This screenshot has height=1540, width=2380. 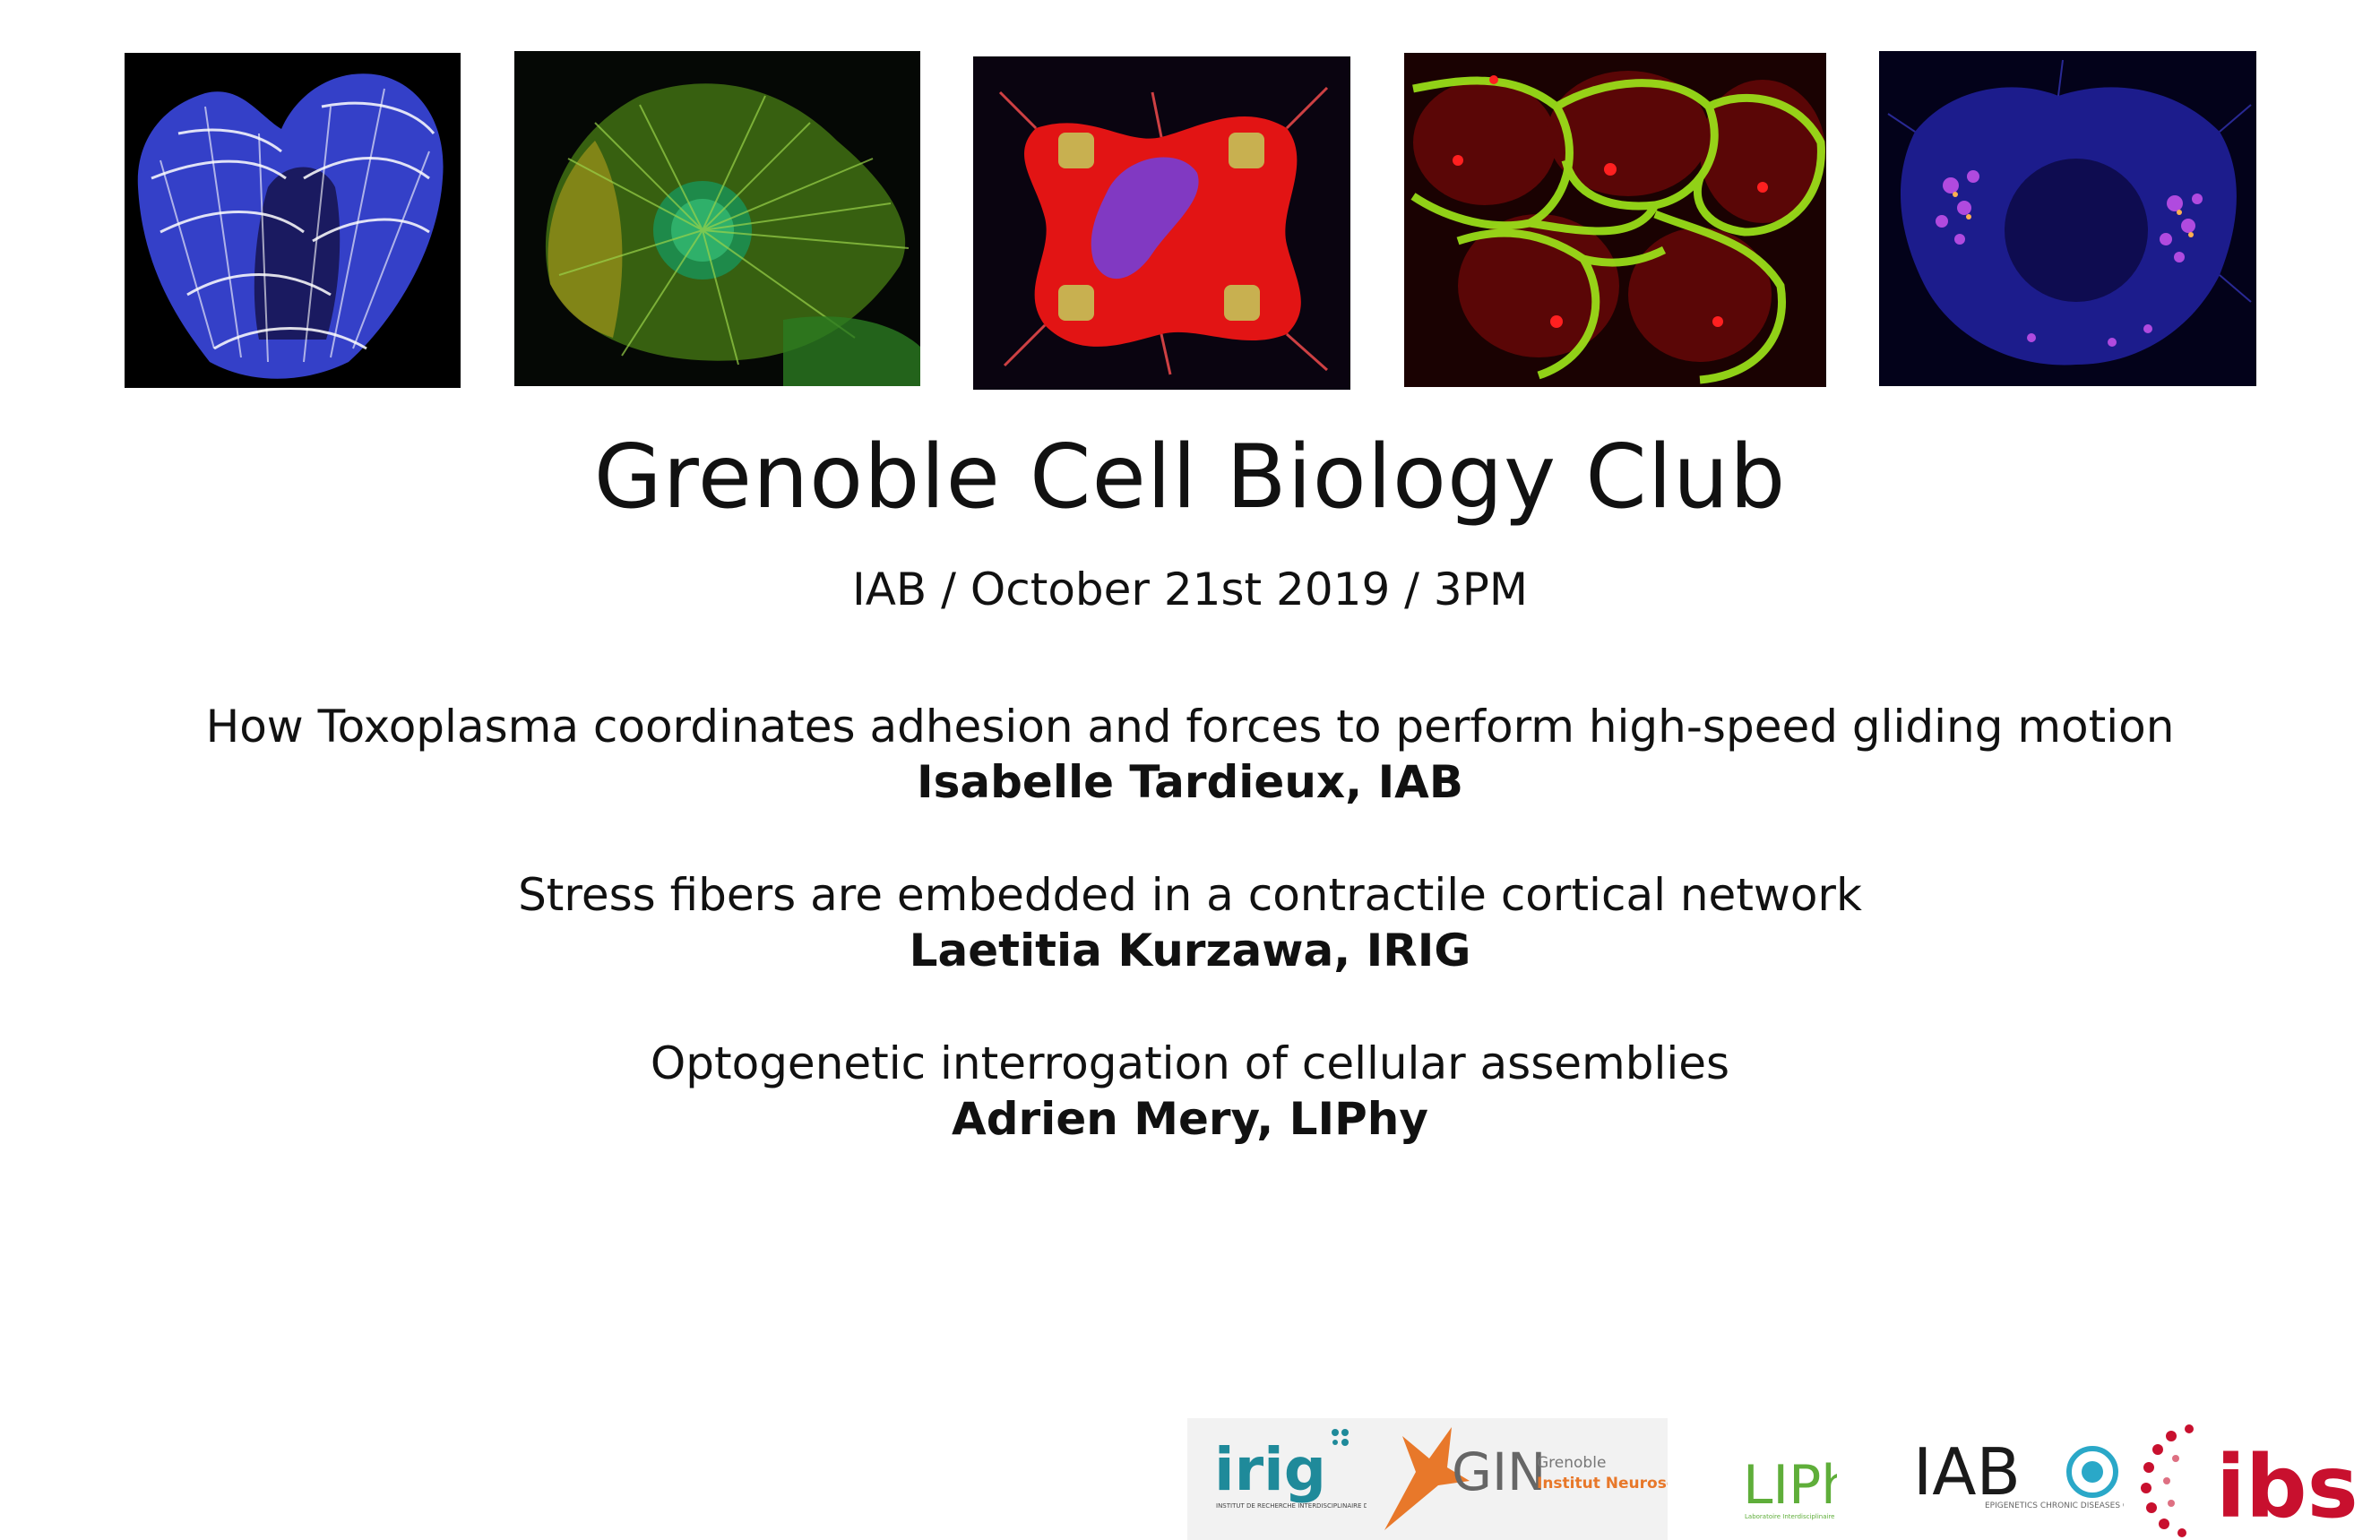 I want to click on iab-logo: IAB EPIGENETICS CHRONIC DISEASES CANCER, so click(x=2019, y=1479).